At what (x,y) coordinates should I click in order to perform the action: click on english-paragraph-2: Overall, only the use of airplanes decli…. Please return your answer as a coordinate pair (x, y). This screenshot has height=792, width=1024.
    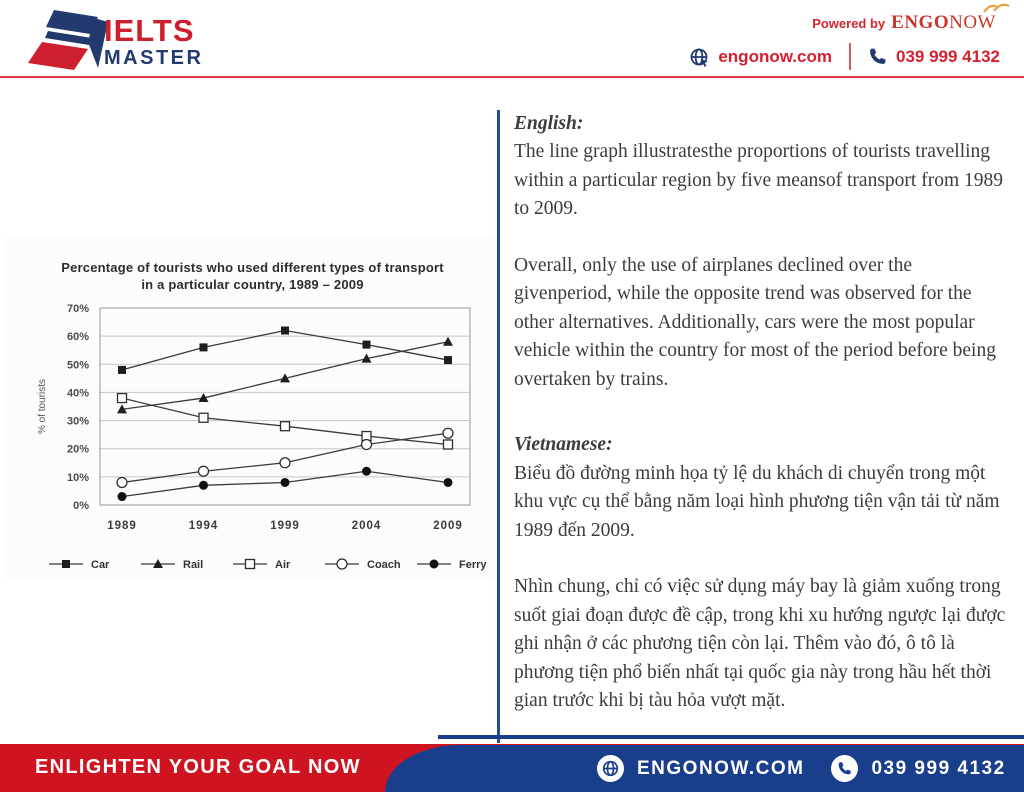
    Looking at the image, I should click on (755, 322).